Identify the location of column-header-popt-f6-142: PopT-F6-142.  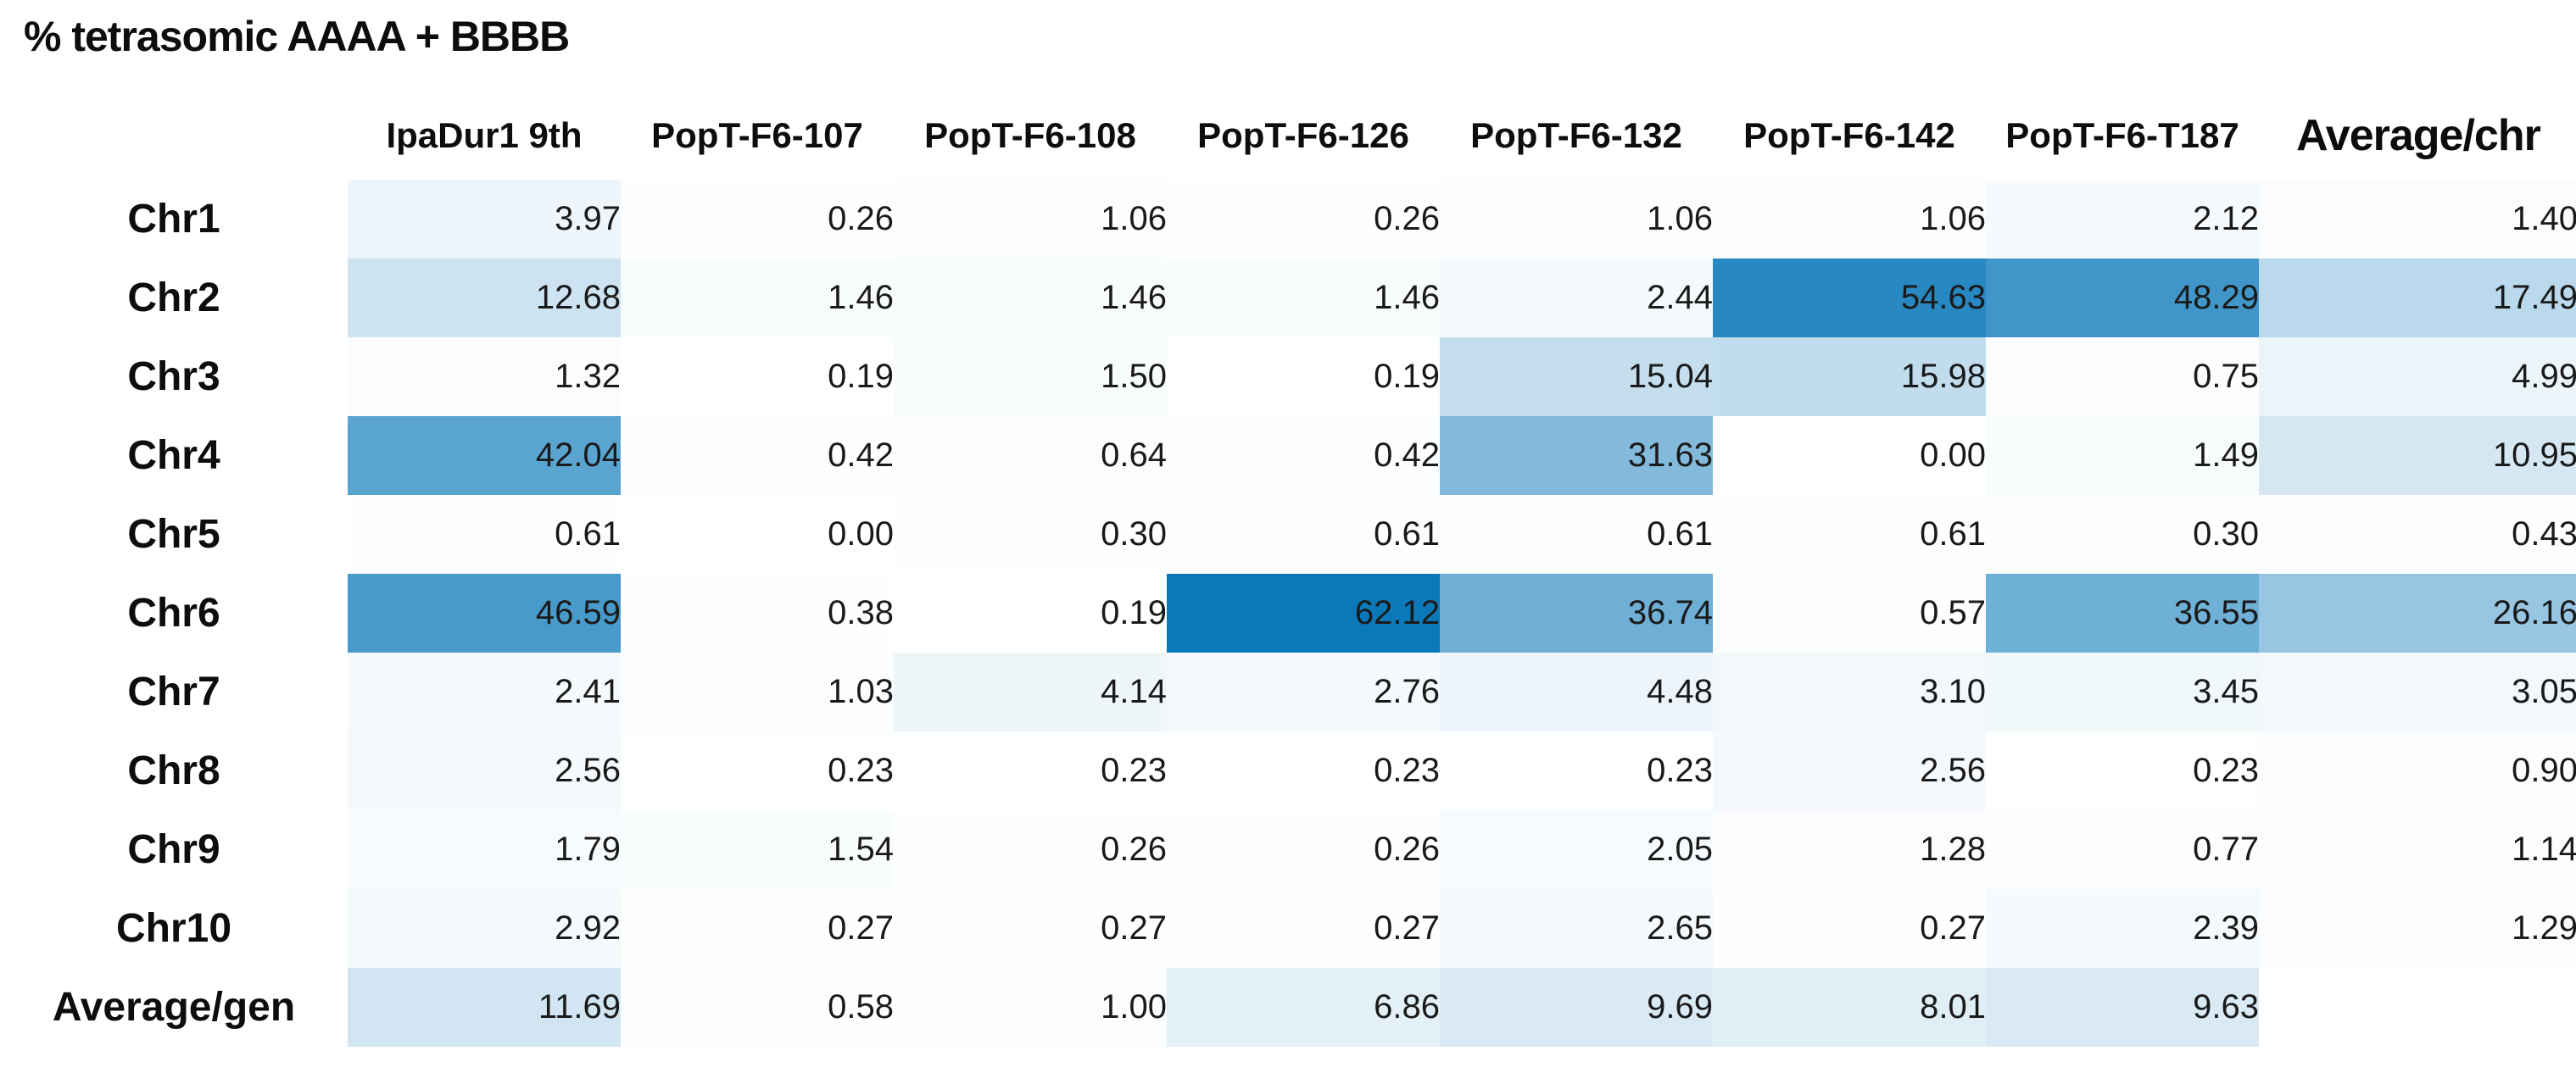
(1849, 135).